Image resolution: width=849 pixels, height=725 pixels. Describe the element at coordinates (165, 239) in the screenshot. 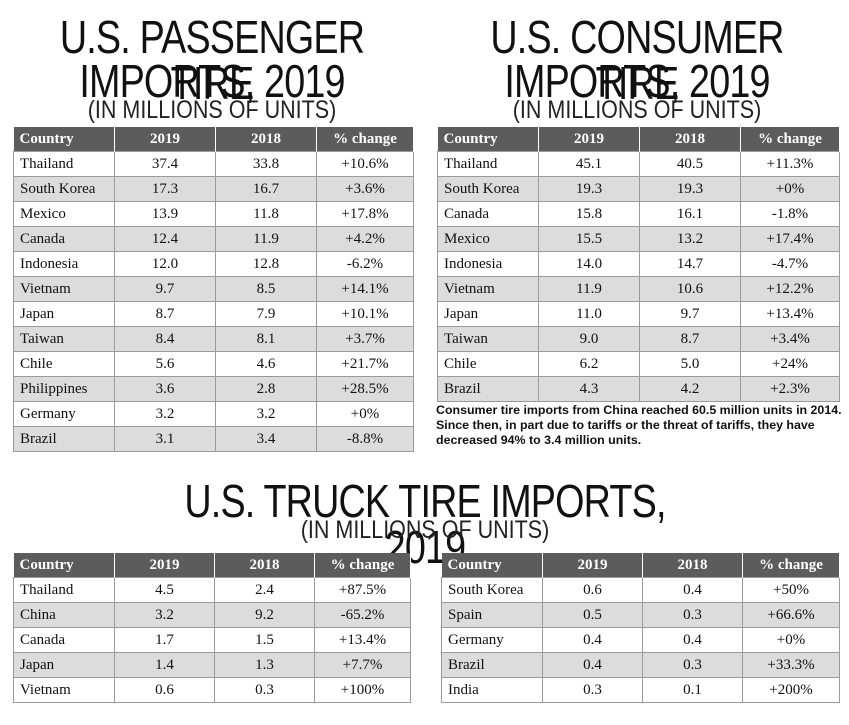

I see `table-cell: 12.4` at that location.